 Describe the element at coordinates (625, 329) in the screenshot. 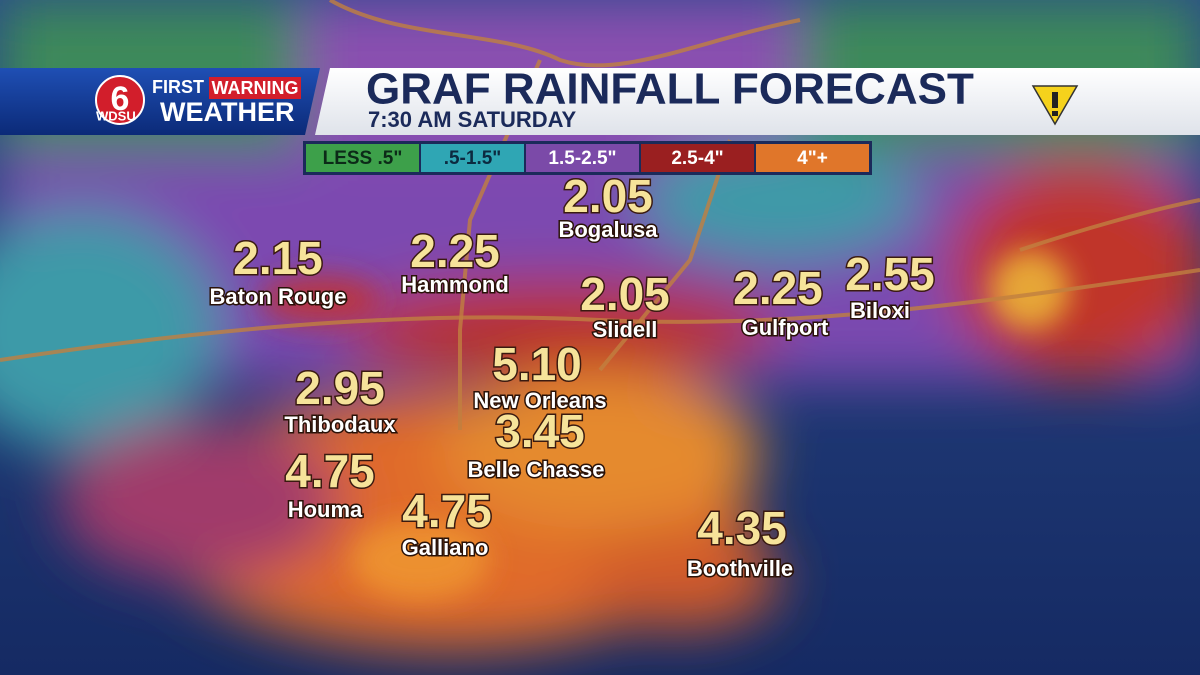

I see `city-name: Slidell` at that location.